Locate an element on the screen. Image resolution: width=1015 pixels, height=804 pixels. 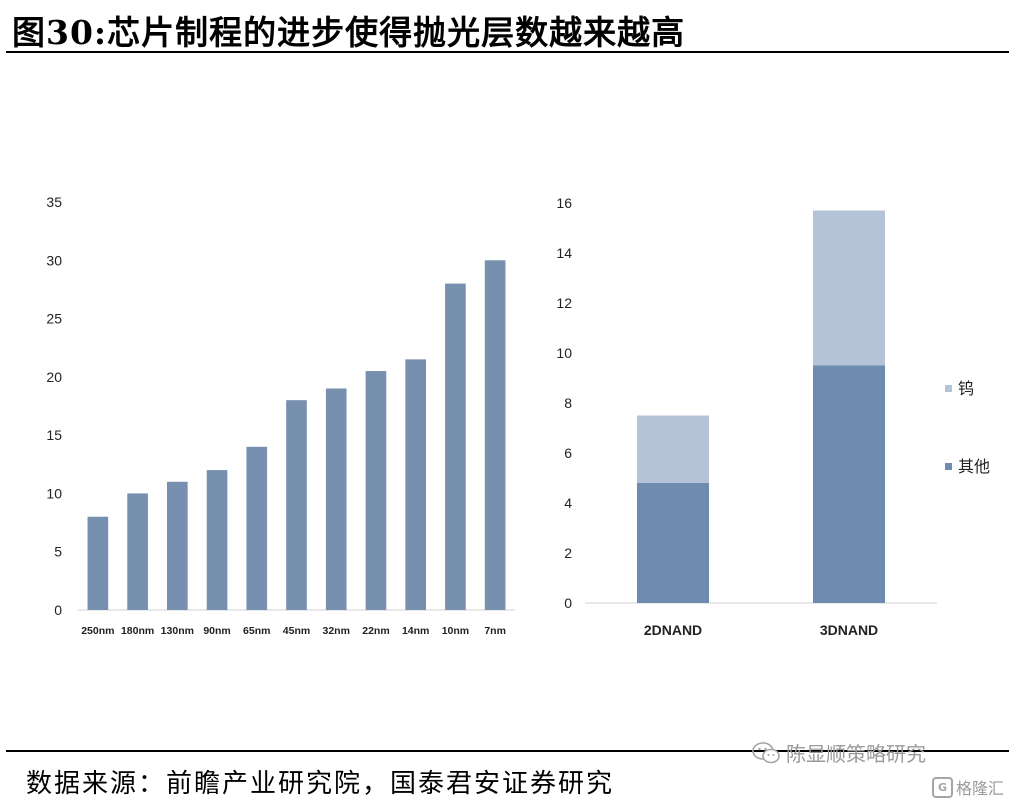
y-tick-label: 14 is located at coordinates (564, 253).